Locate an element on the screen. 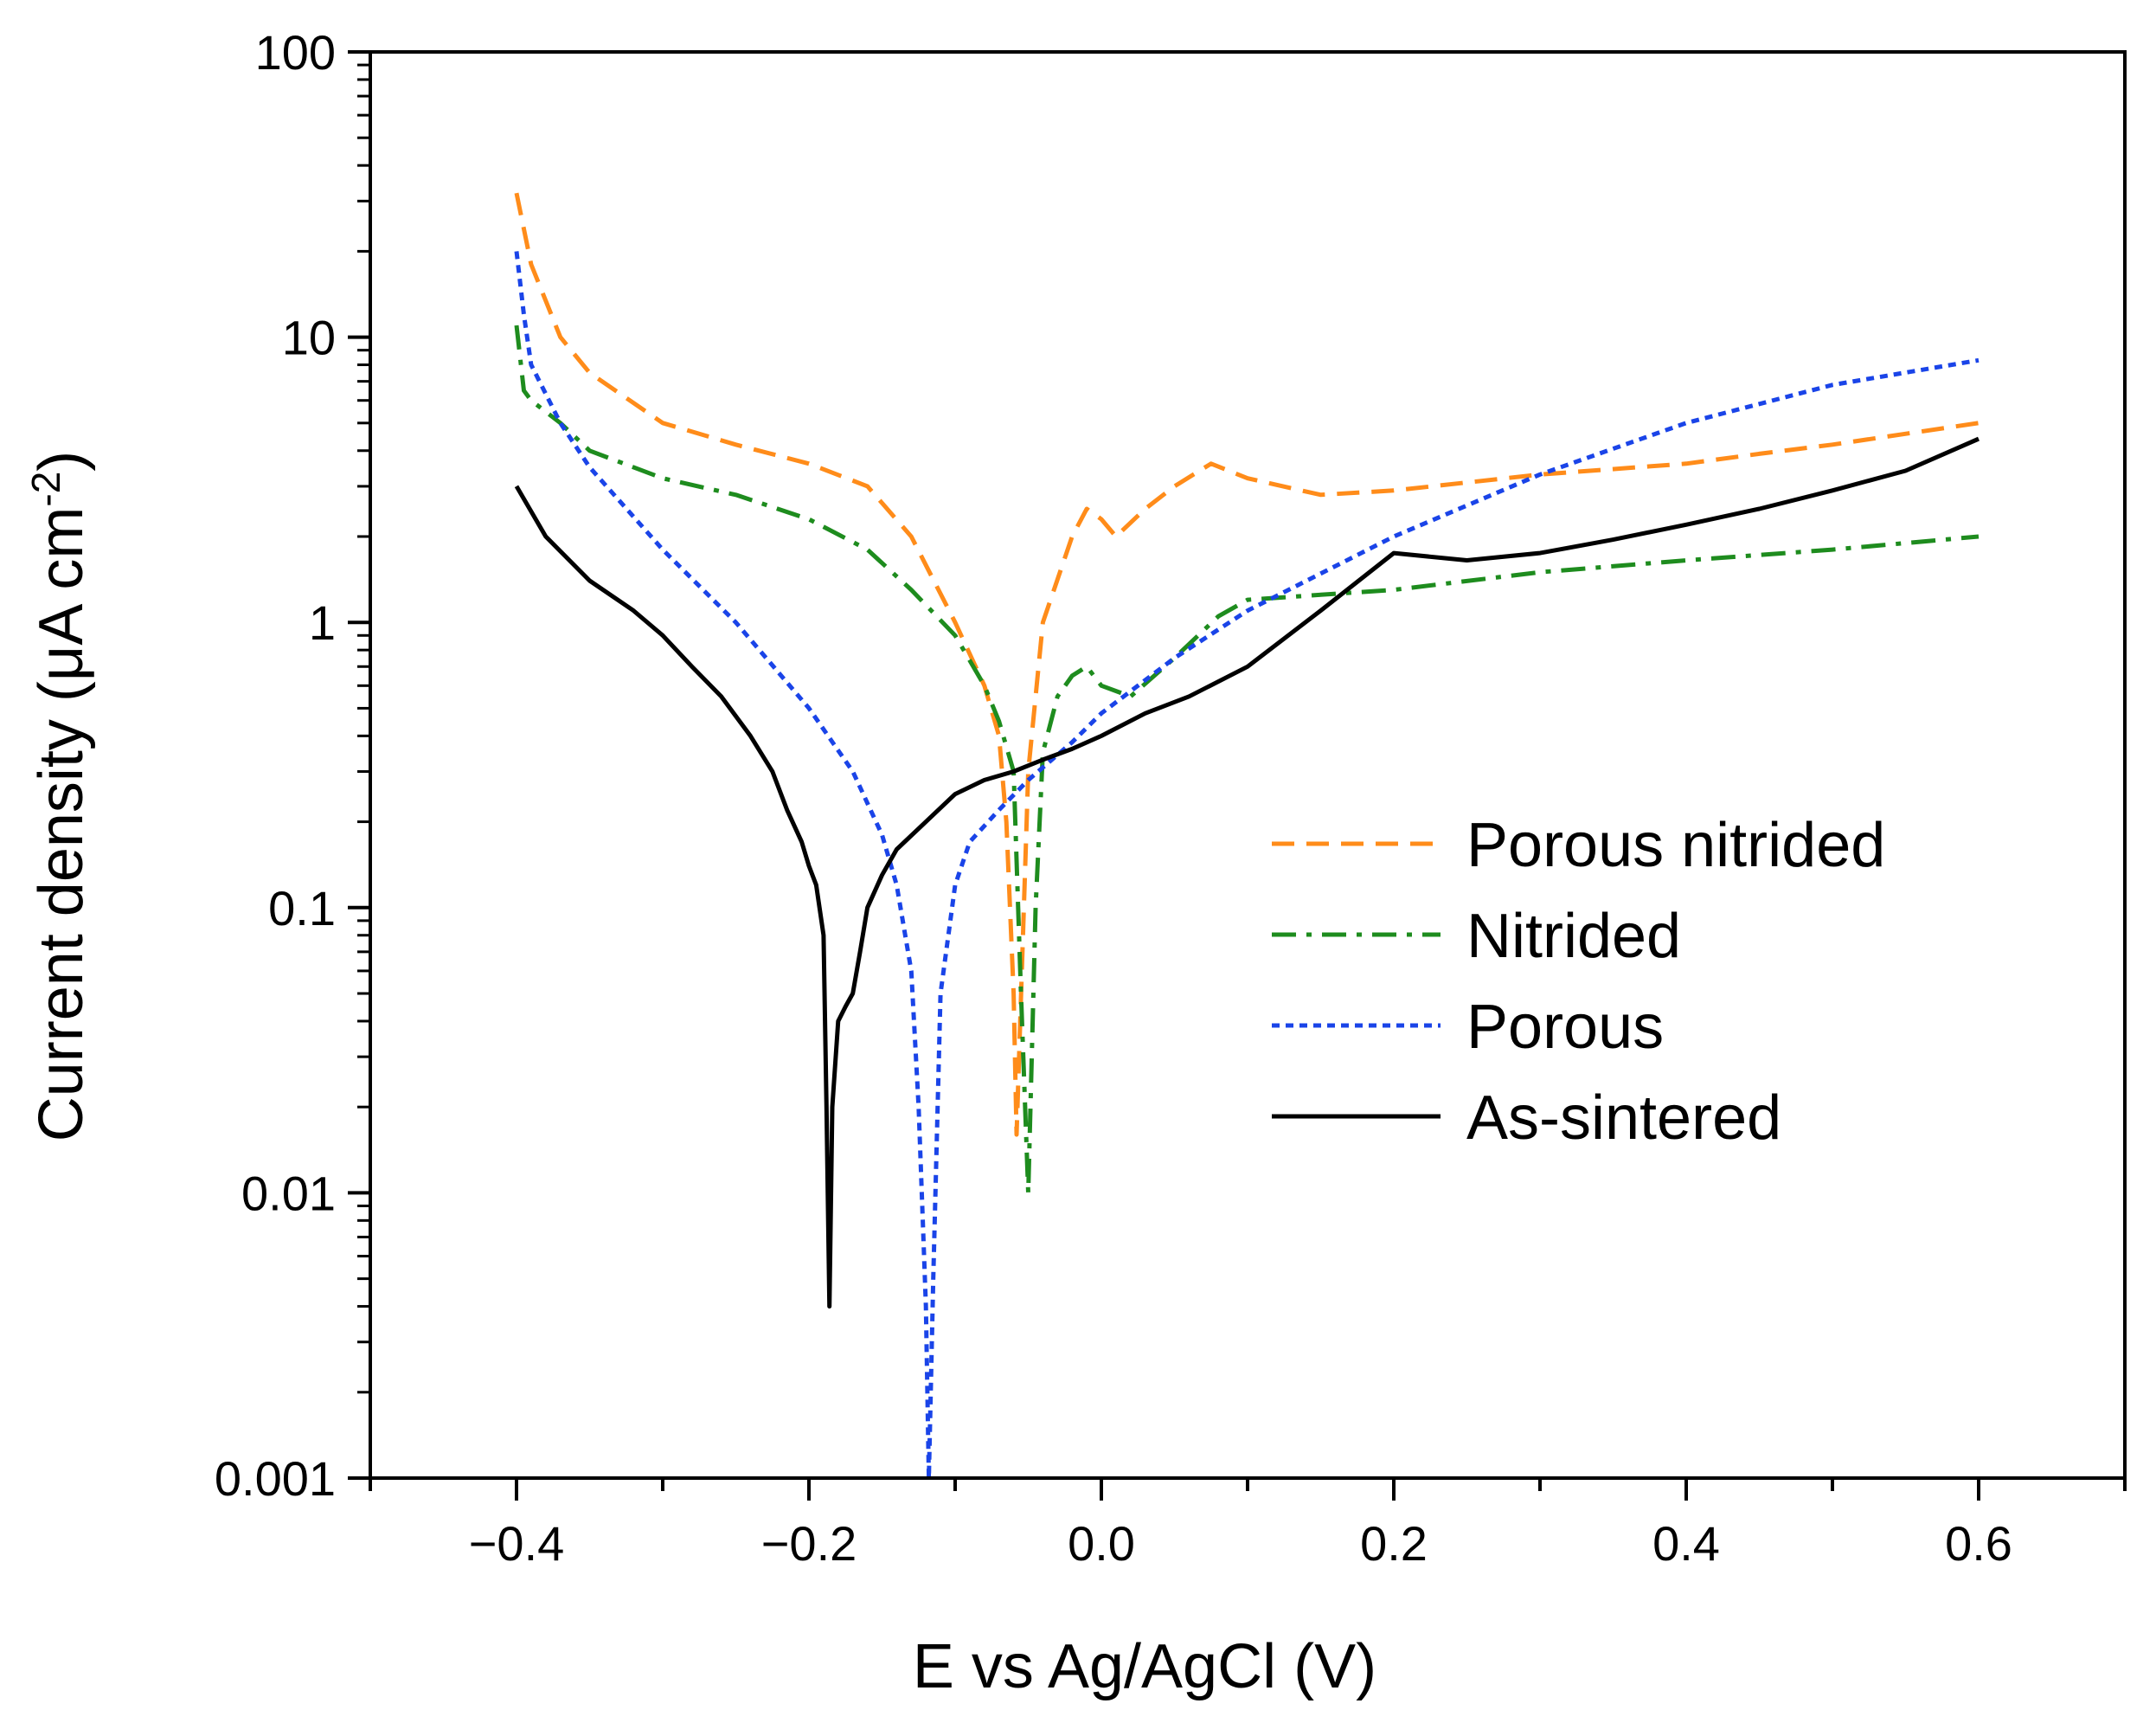 Image resolution: width=2156 pixels, height=1710 pixels. x-tick-label: 0.2 is located at coordinates (1394, 1543).